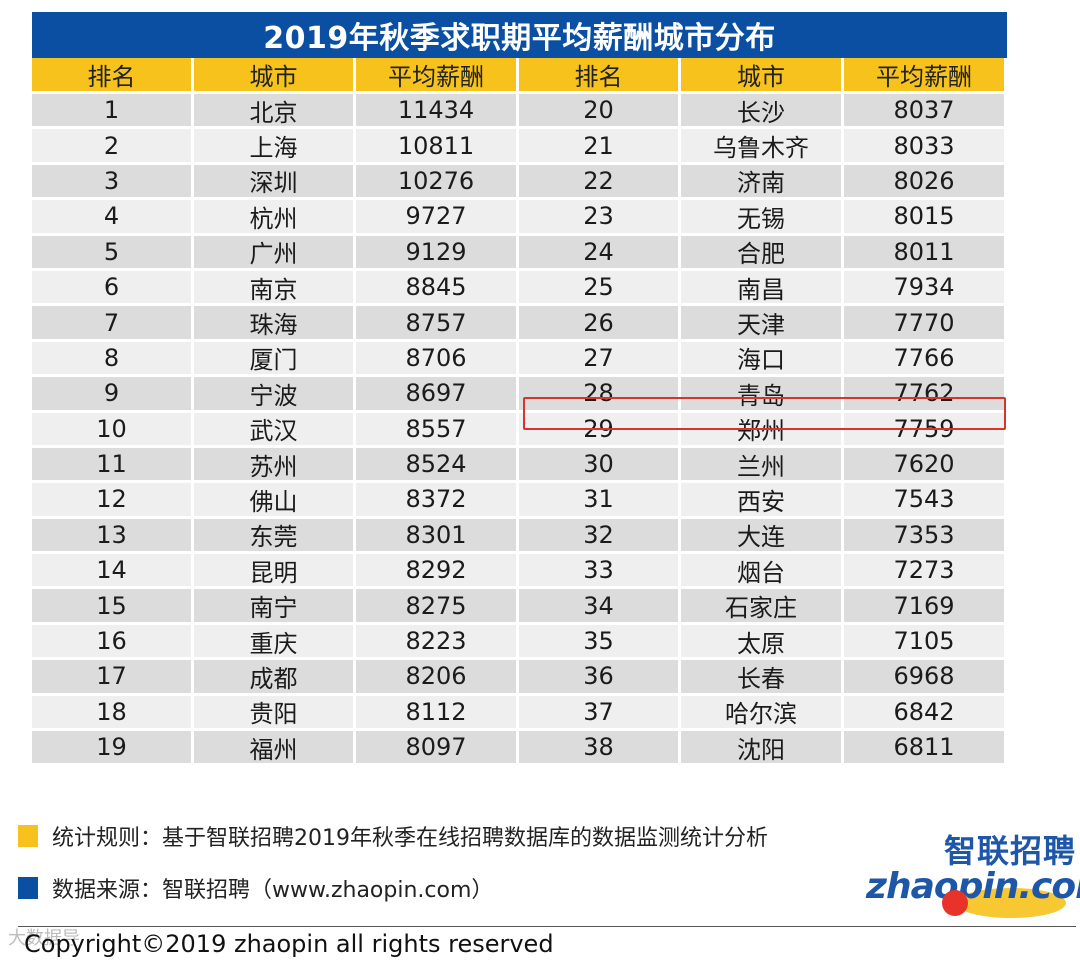 This screenshot has height=960, width=1080. Describe the element at coordinates (600, 76) in the screenshot. I see `header-rank-2: 排名` at that location.